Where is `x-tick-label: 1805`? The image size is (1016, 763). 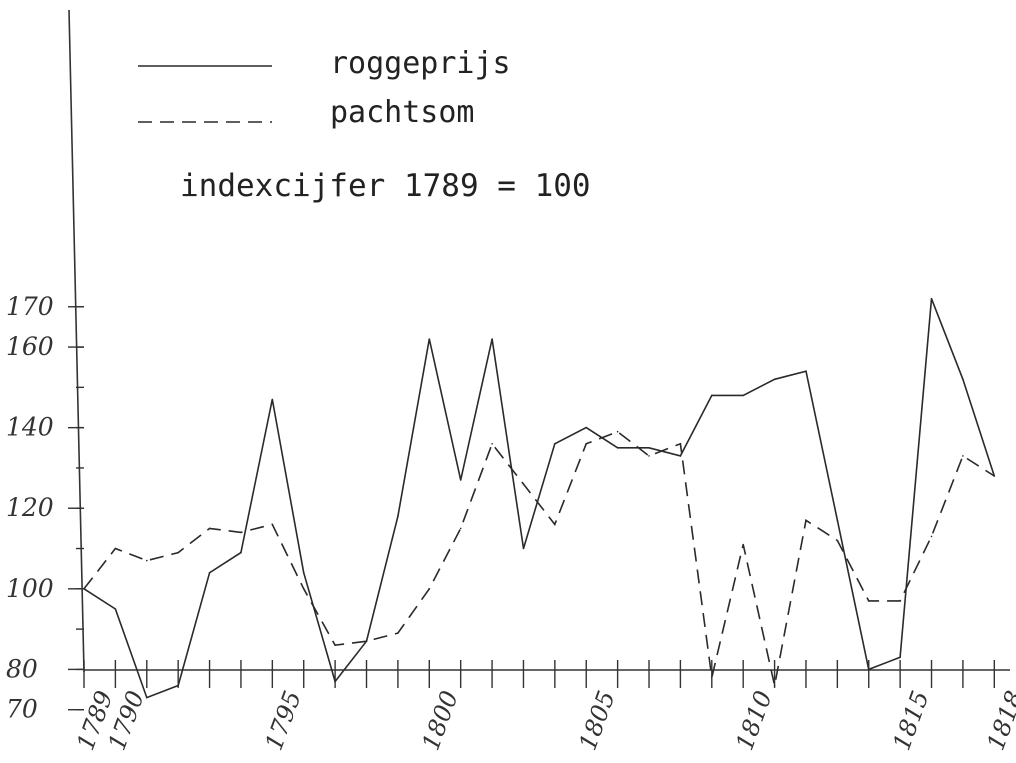 x-tick-label: 1805 is located at coordinates (597, 720).